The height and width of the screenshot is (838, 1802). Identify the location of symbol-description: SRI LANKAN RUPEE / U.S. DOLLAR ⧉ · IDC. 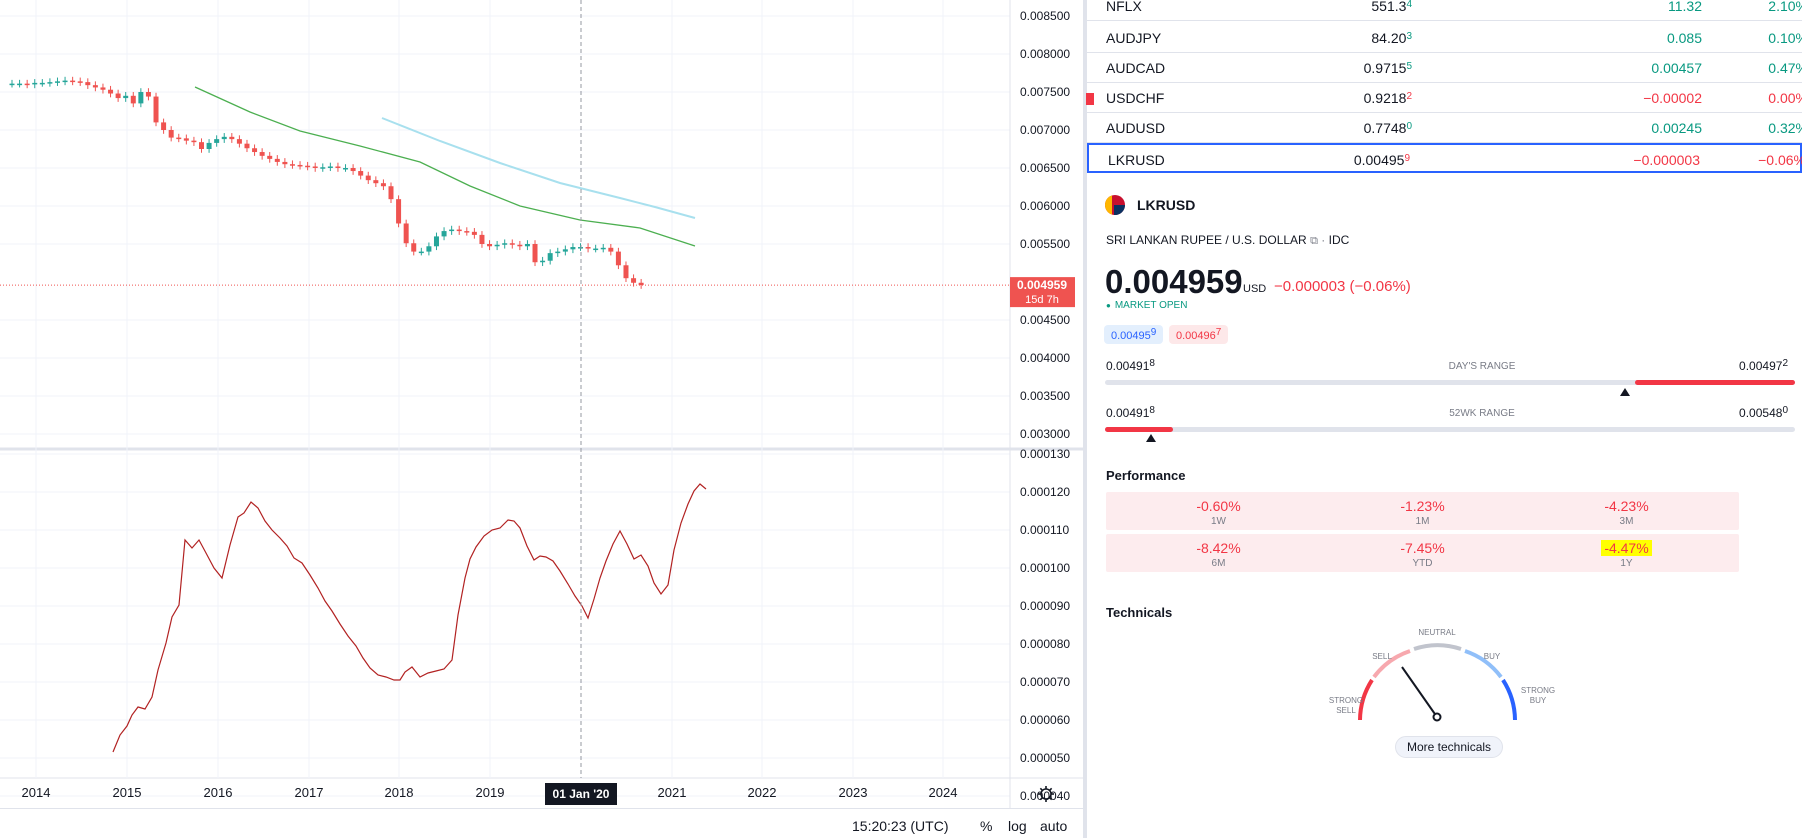
(1228, 240).